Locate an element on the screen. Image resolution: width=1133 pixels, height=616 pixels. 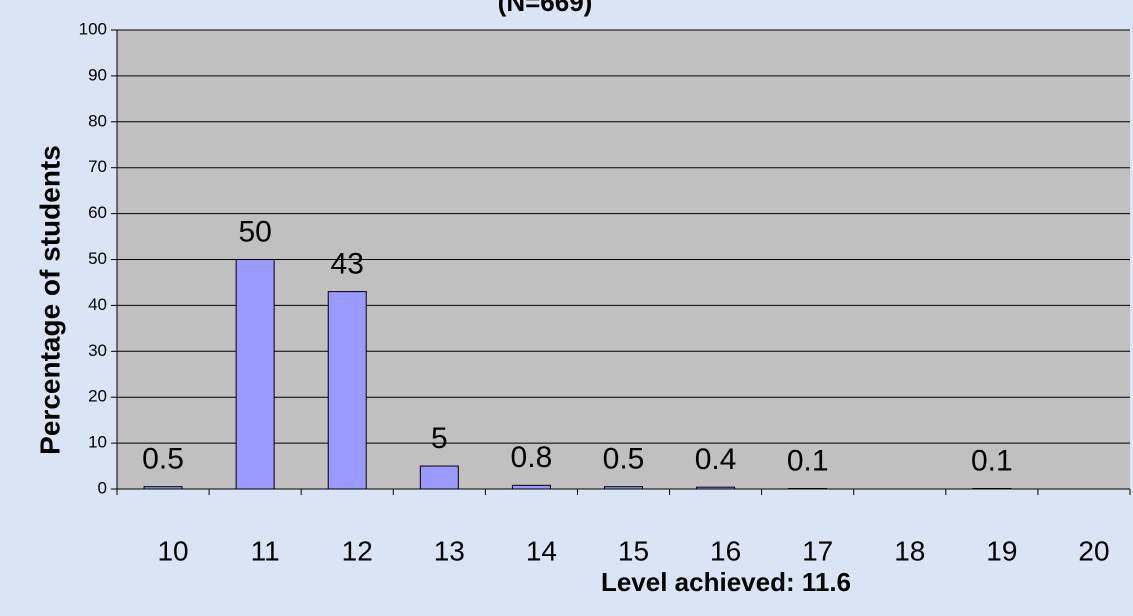
x-tick-label: 16 is located at coordinates (725, 550).